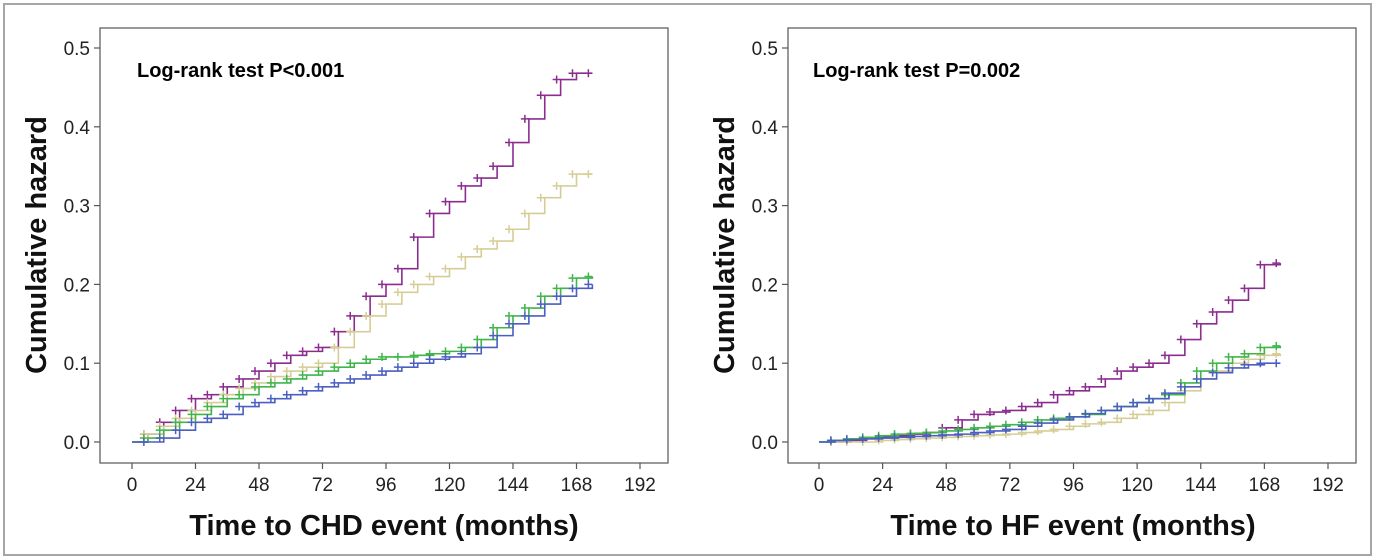  I want to click on hf-x-tick-label: 0, so click(819, 485).